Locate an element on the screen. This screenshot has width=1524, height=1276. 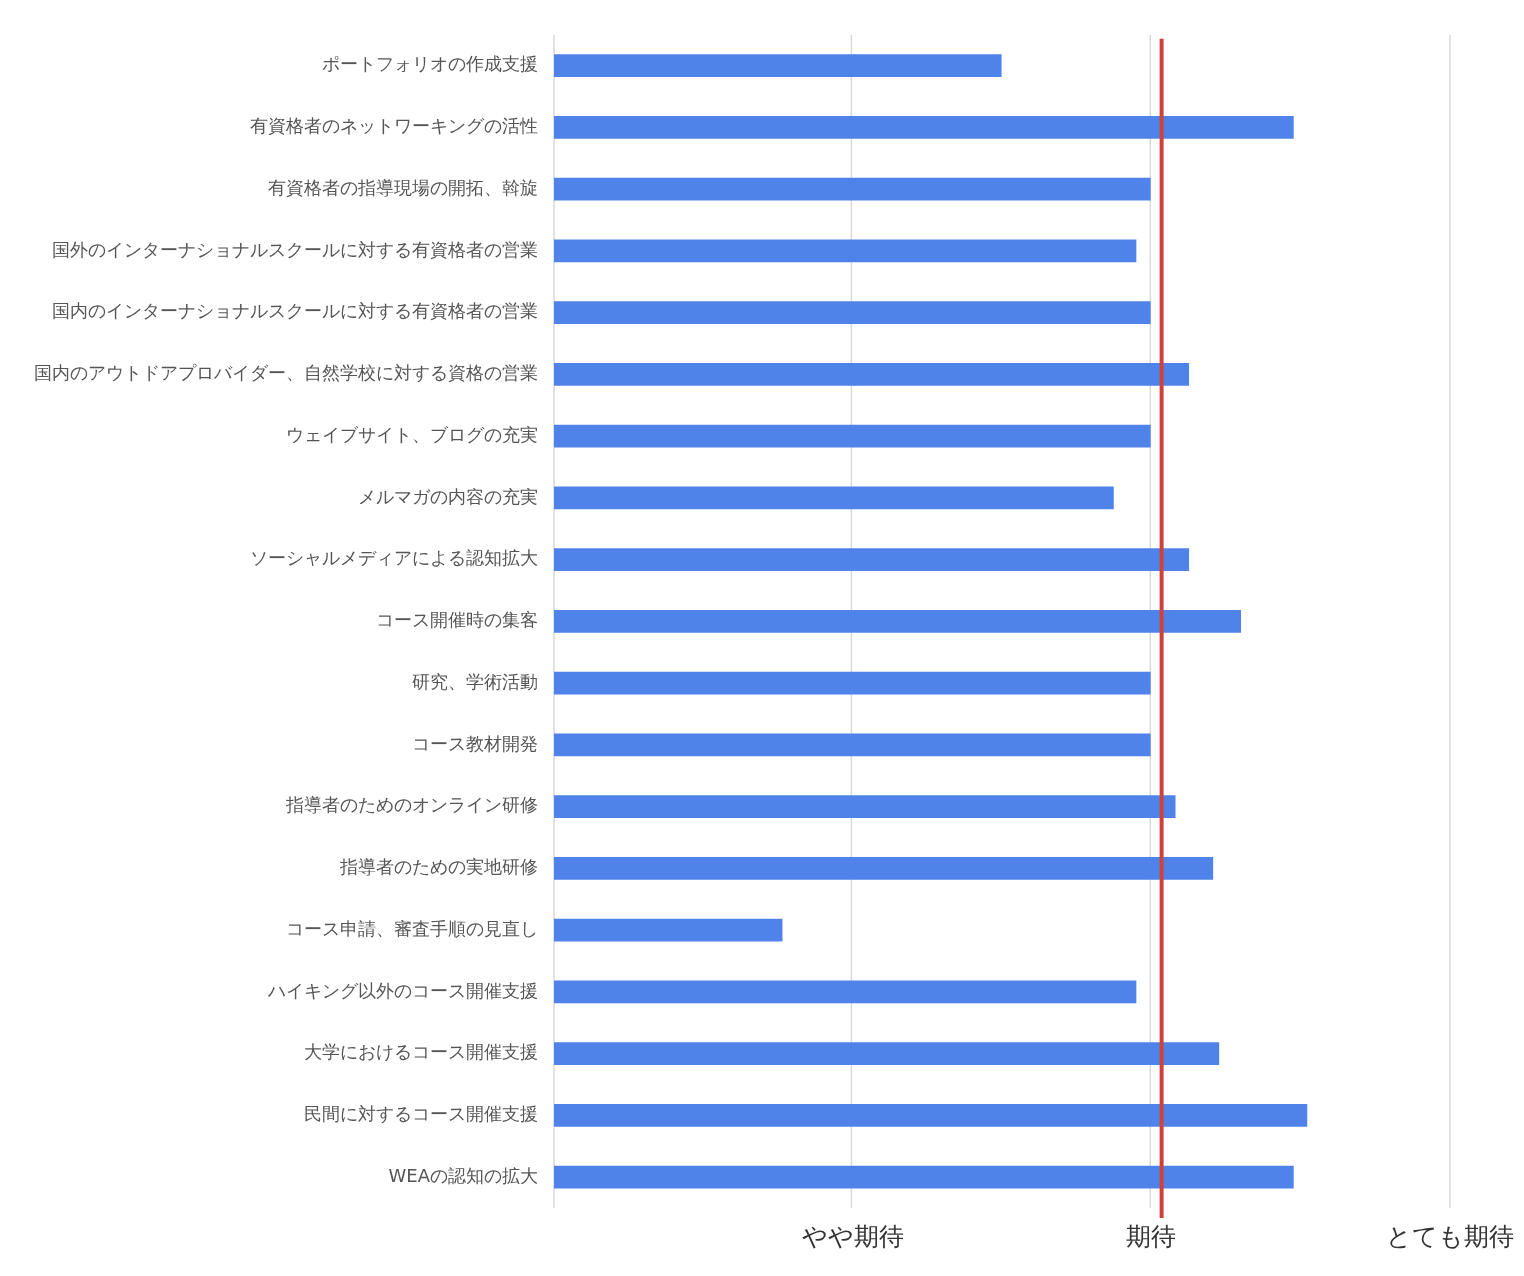
y-tick-label: 有資格者の指導現場の開拓、斡旋 is located at coordinates (403, 187).